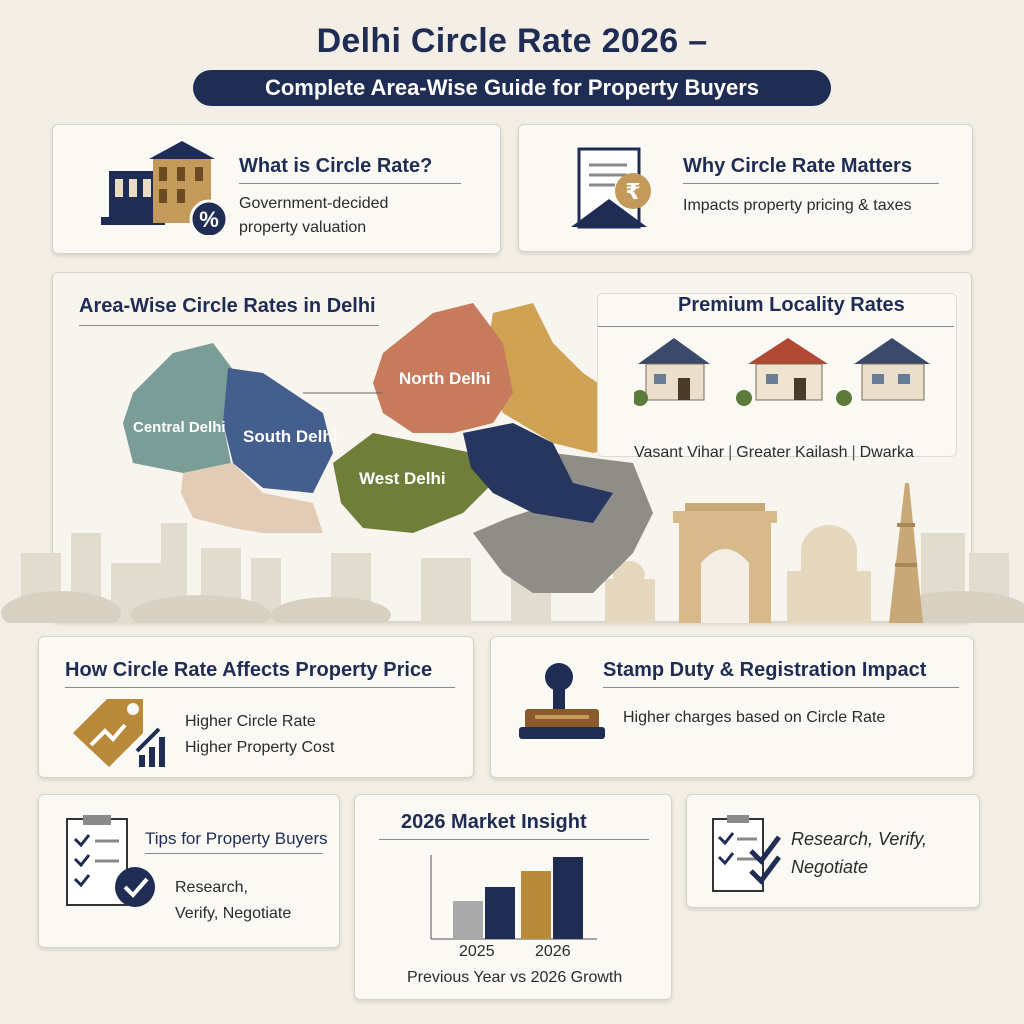 Image resolution: width=1024 pixels, height=1024 pixels. I want to click on checklist-icon, so click(110, 861).